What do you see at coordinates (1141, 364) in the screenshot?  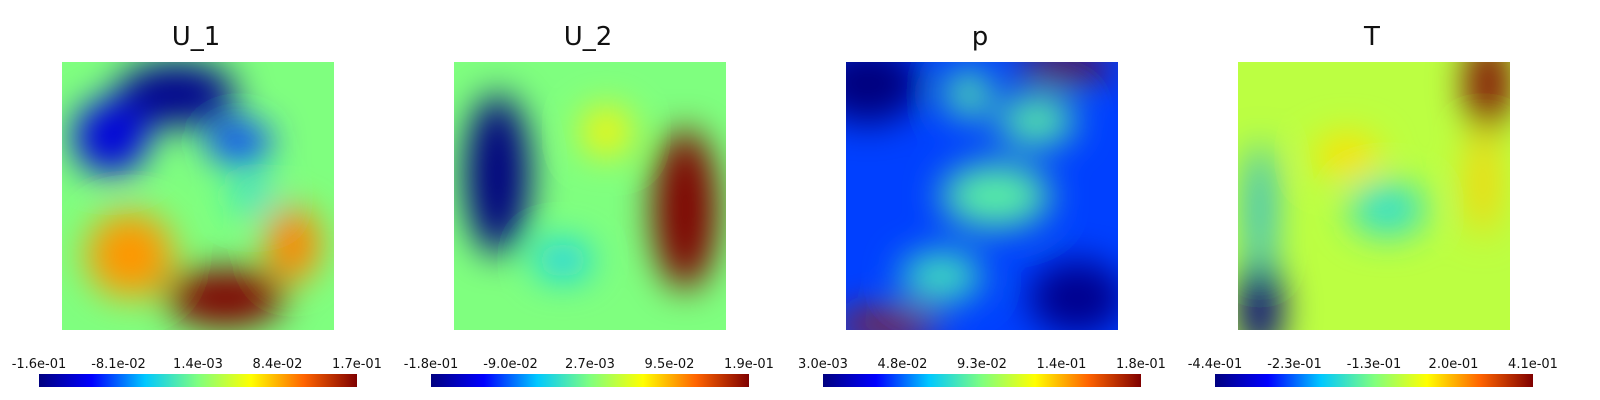 I see `colorbar-tick-label: 1.8e-01` at bounding box center [1141, 364].